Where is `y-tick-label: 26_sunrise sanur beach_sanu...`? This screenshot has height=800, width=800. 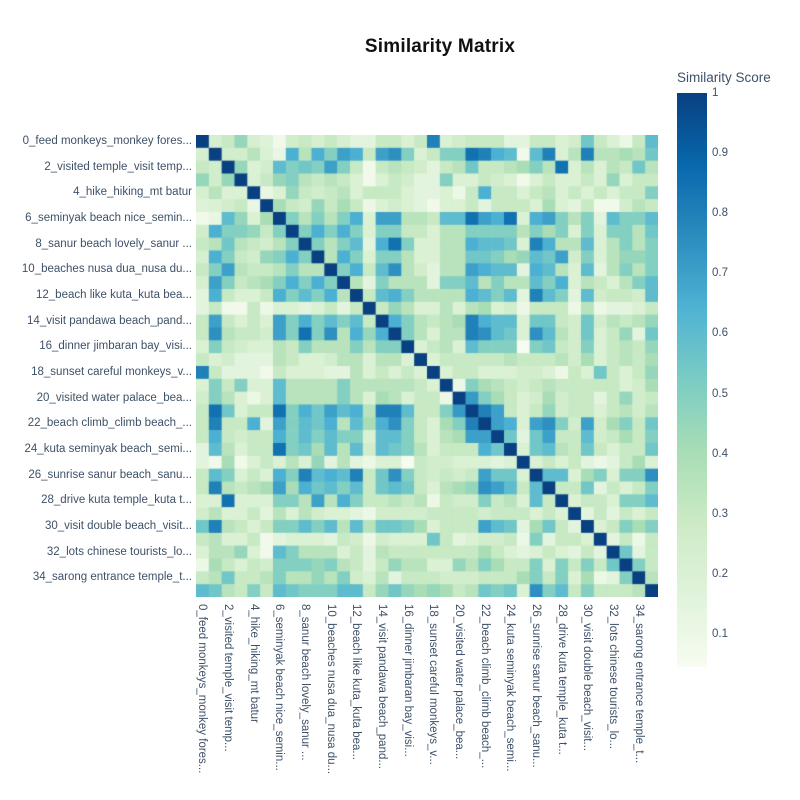 y-tick-label: 26_sunrise sanur beach_sanu... is located at coordinates (110, 474).